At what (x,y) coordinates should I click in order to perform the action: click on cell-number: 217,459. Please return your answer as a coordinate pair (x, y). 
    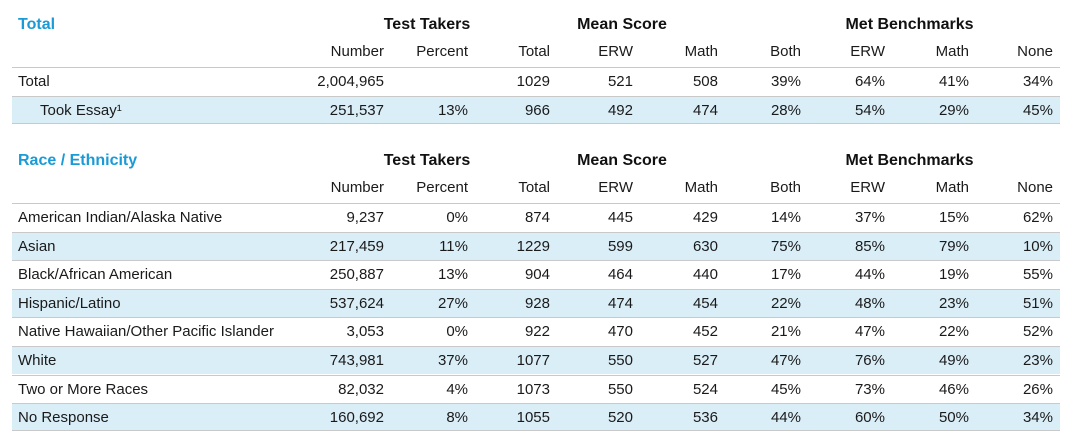
    Looking at the image, I should click on (356, 246).